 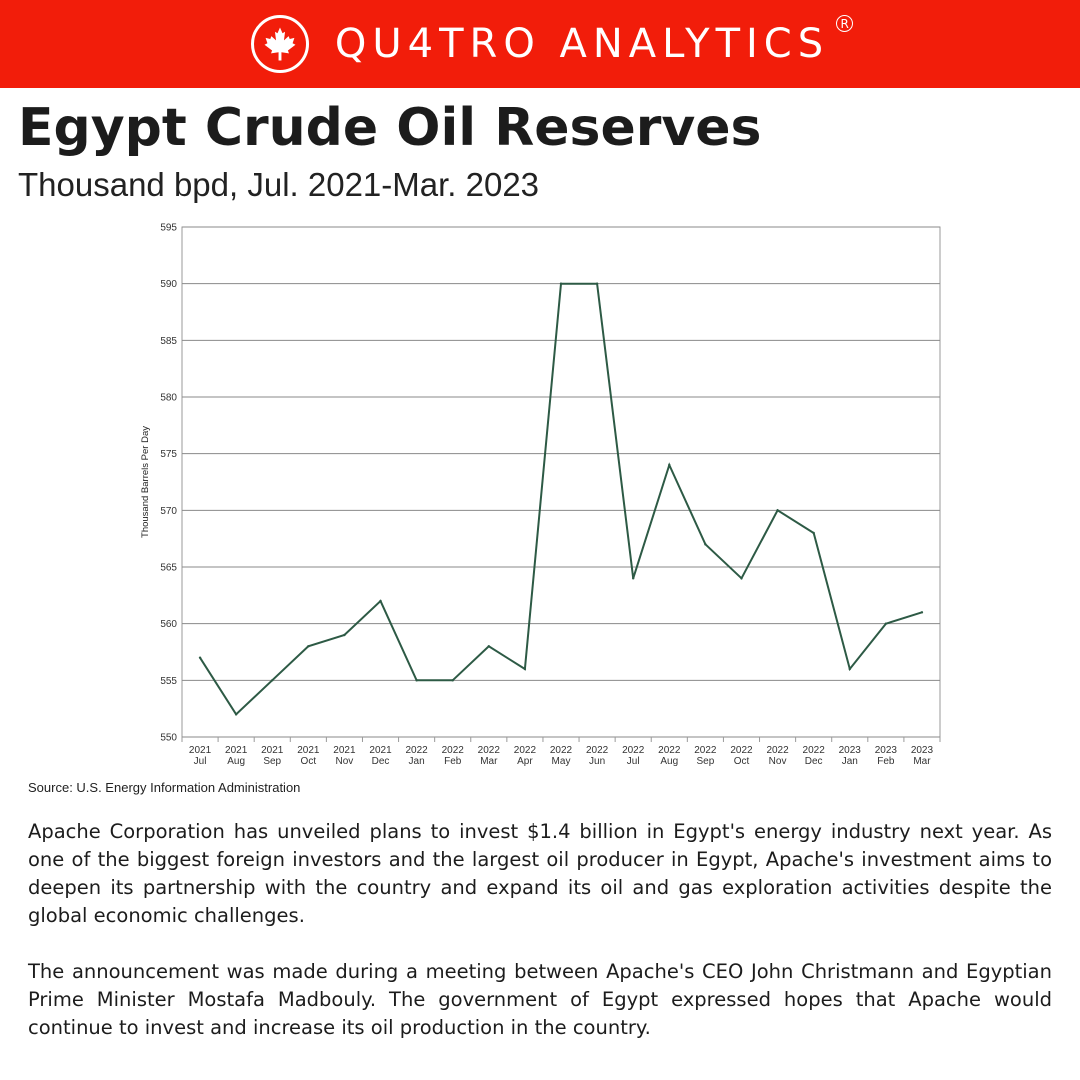 I want to click on x-tick-month: Jun, so click(x=597, y=761).